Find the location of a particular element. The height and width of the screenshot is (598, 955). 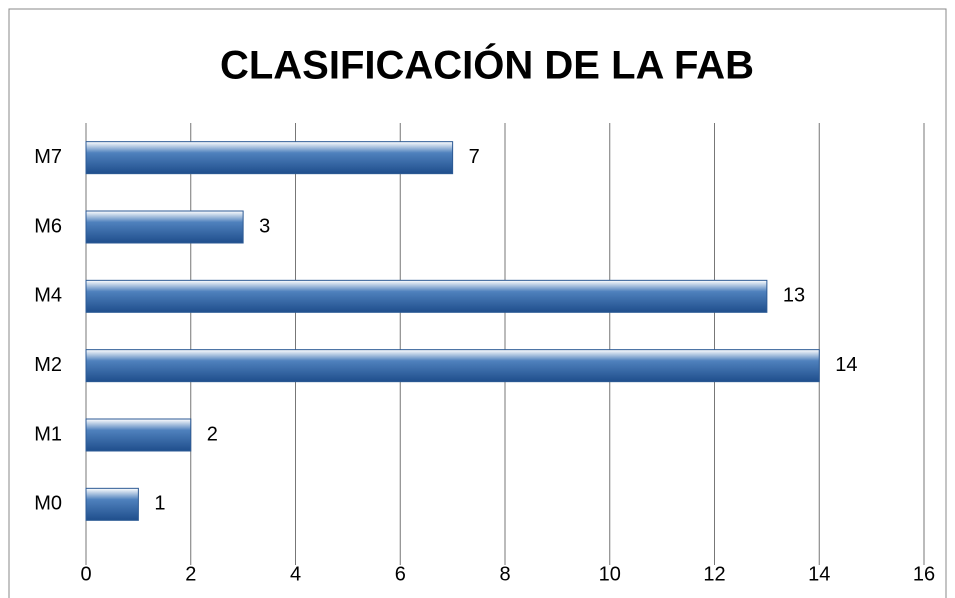

x-tick-label: 14 is located at coordinates (819, 574).